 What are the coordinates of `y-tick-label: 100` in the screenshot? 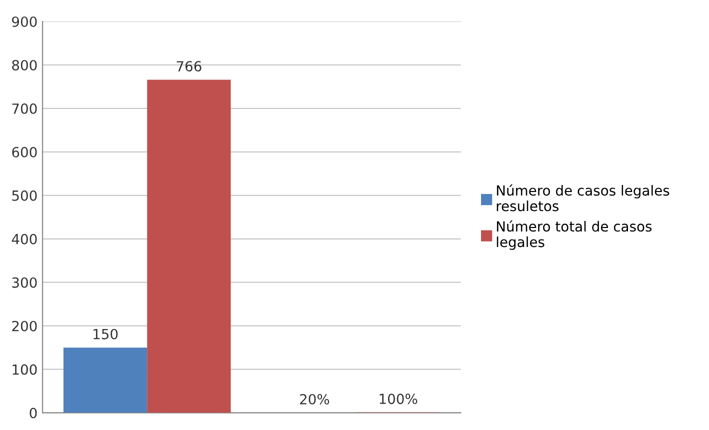 It's located at (24, 369).